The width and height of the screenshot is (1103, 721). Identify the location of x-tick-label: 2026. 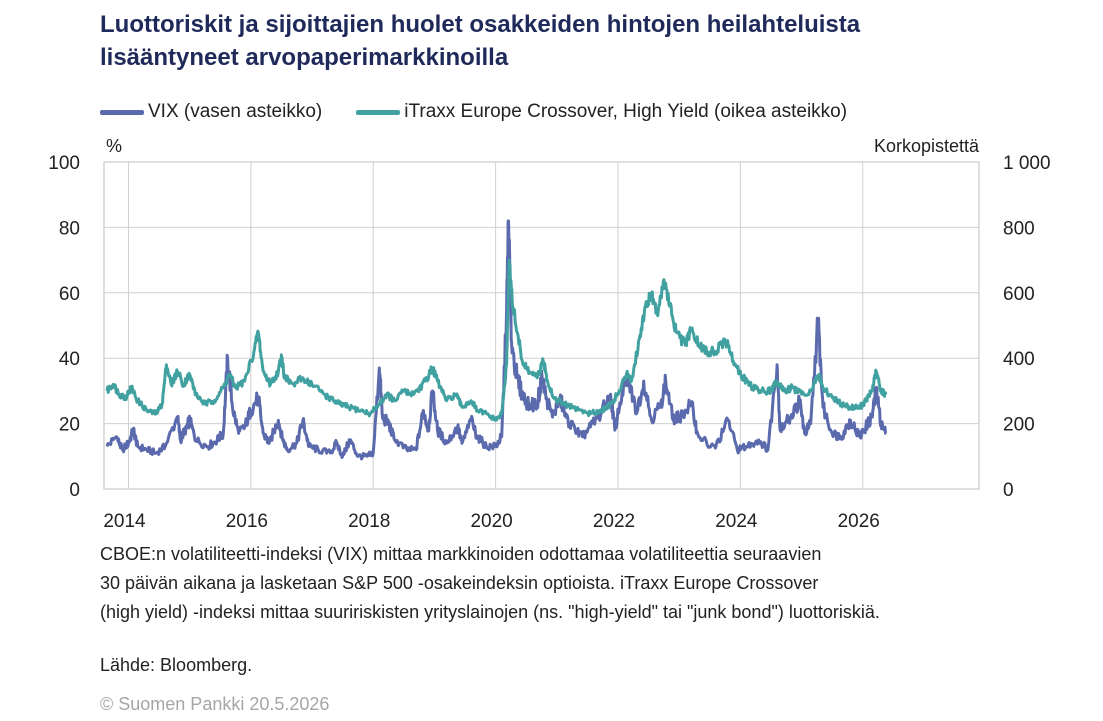
(859, 521).